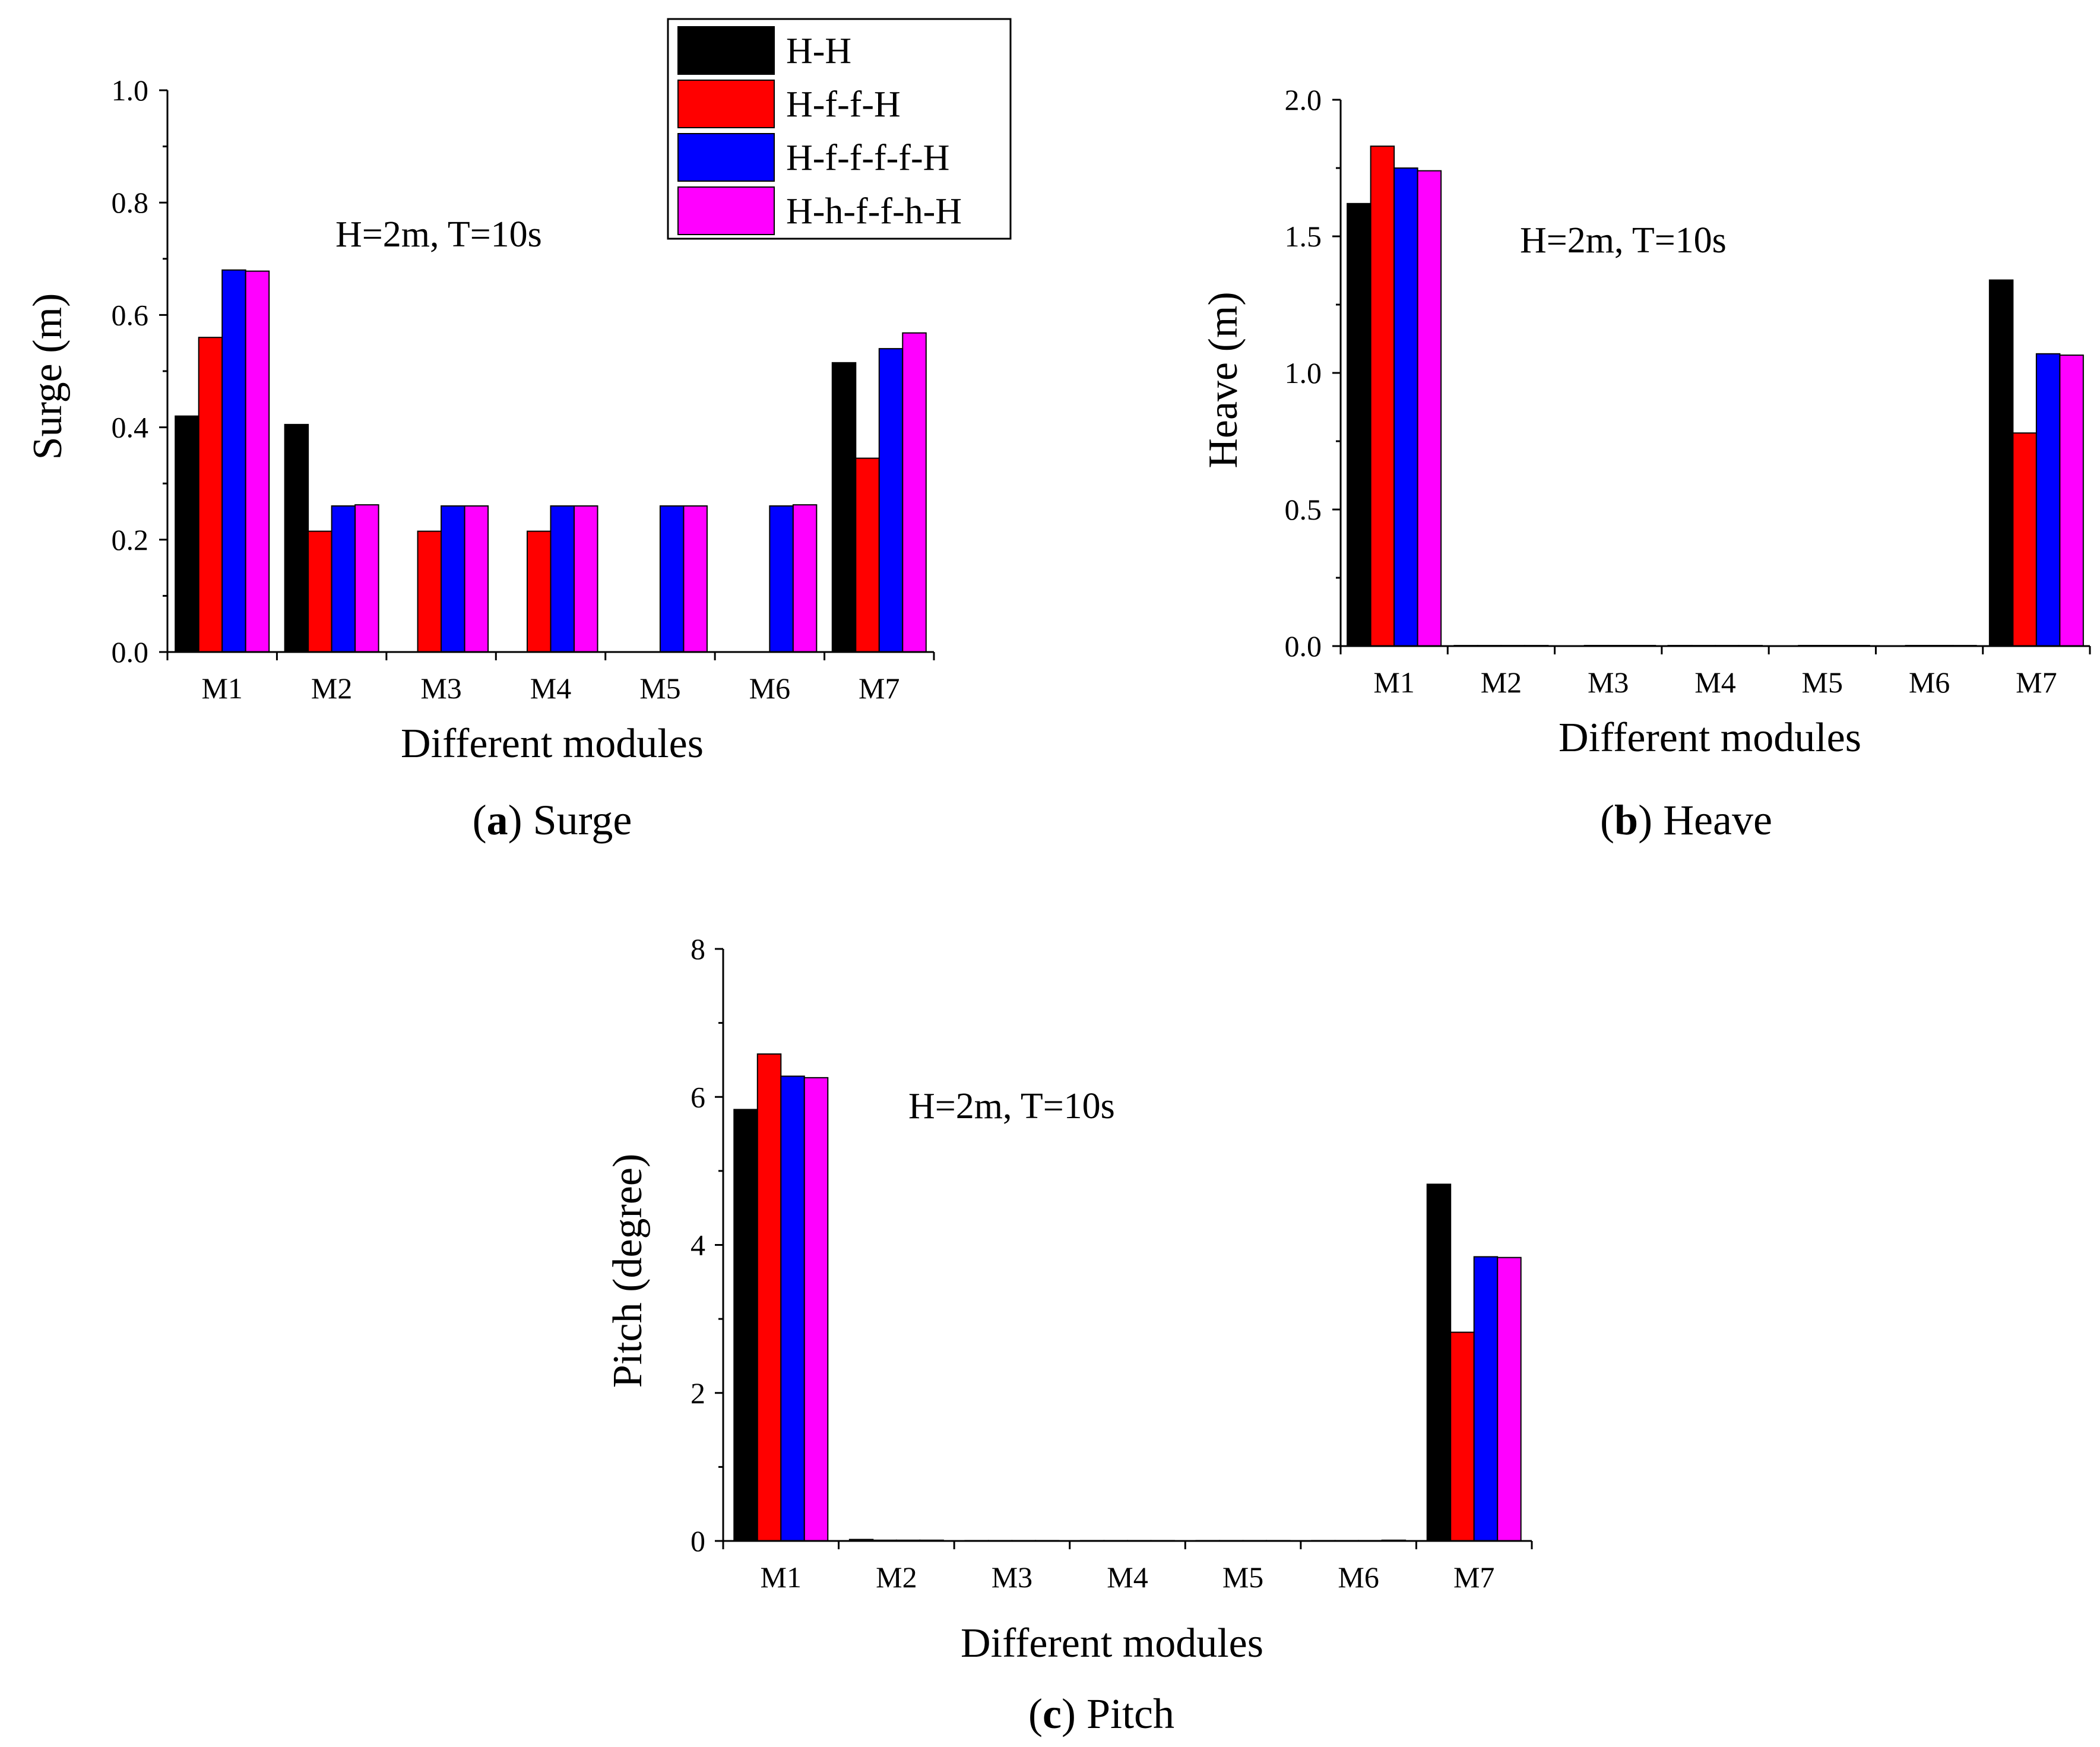  Describe the element at coordinates (331, 688) in the screenshot. I see `surge-x-tick-label: M2` at that location.